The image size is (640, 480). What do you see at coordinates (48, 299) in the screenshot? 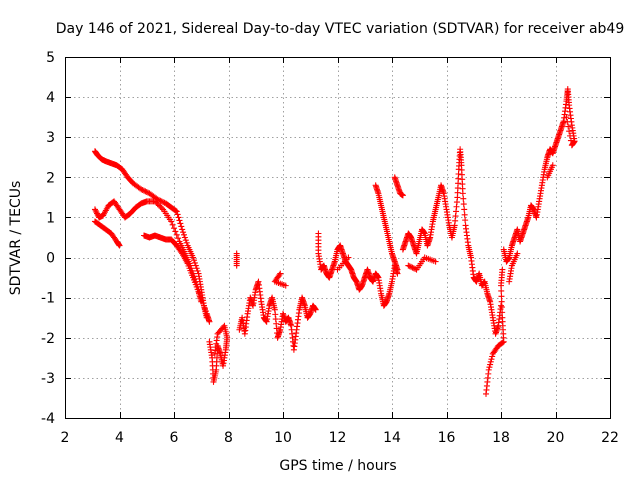
I see `y-tick-label: -1` at bounding box center [48, 299].